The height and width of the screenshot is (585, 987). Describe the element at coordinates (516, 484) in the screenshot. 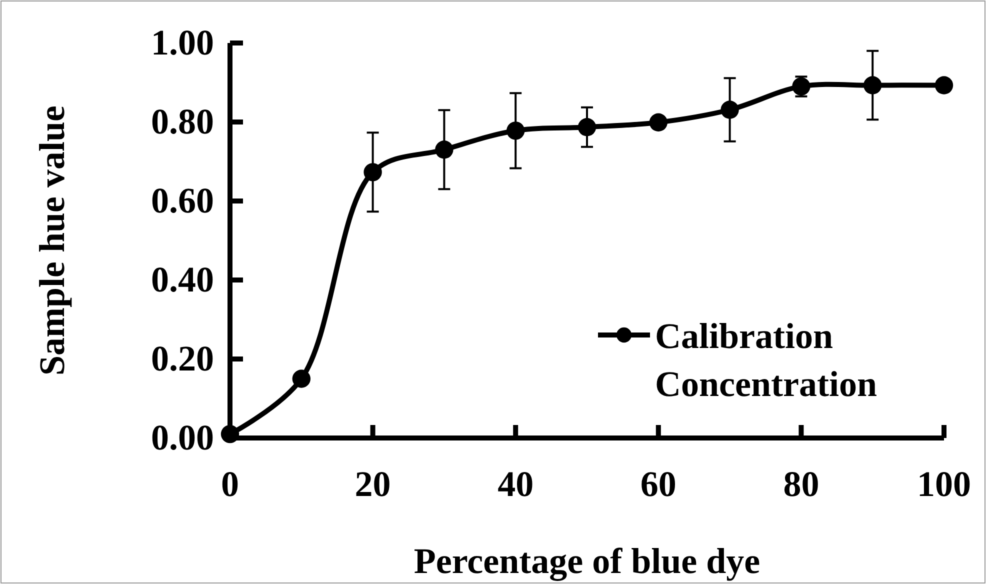

I see `x-tick-label: 40` at that location.